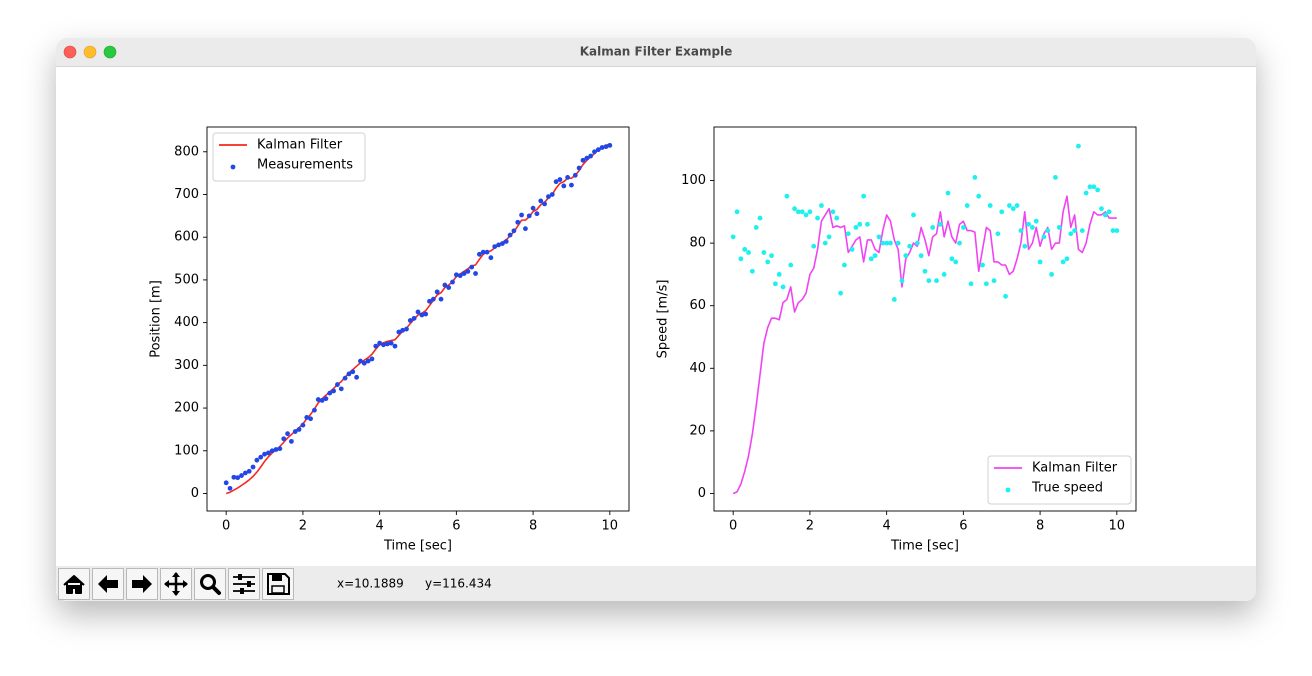  Describe the element at coordinates (110, 52) in the screenshot. I see `zoom-button` at that location.